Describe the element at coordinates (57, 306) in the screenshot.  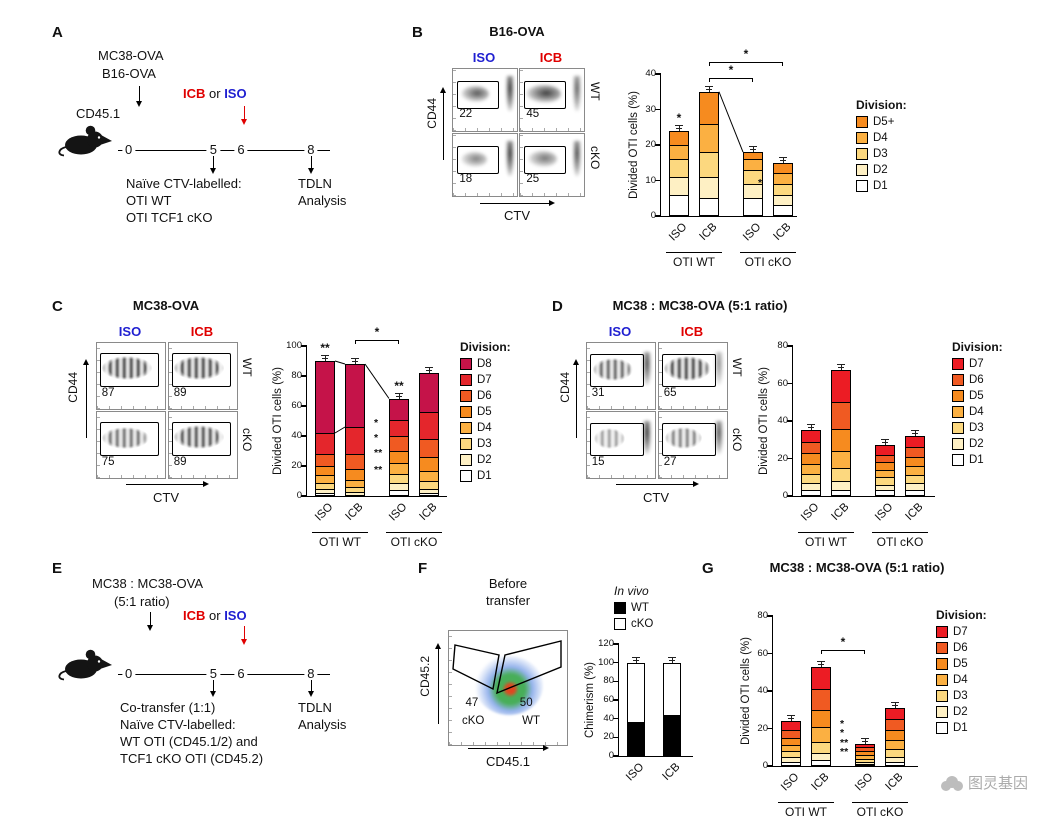
I see `panel-c-label: C` at that location.